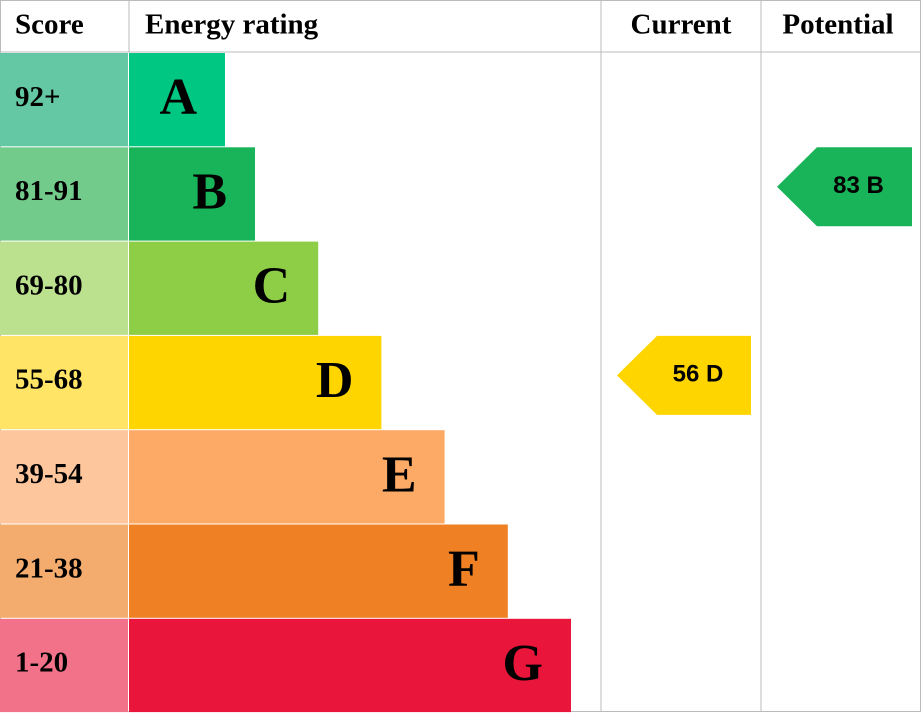 The height and width of the screenshot is (713, 921). I want to click on rating-letter: G, so click(523, 663).